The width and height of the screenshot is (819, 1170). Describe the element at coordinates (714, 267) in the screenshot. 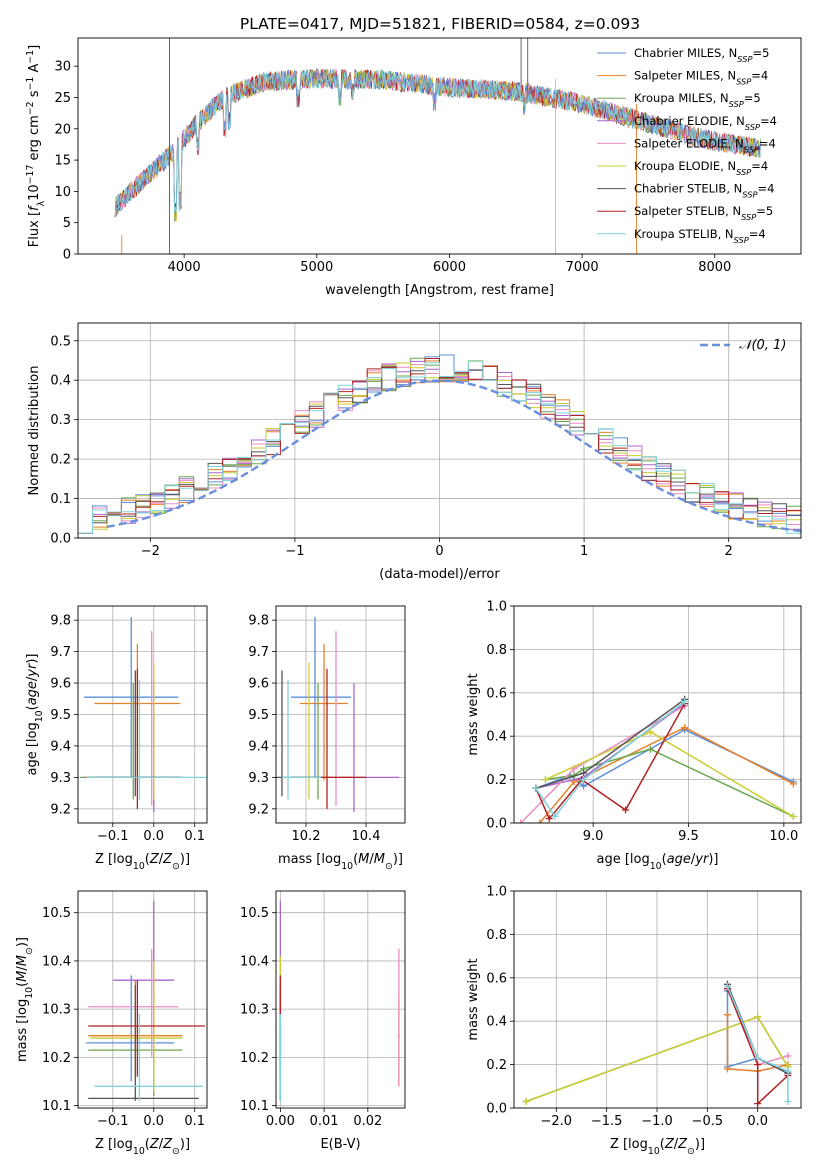

I see `x-tick-label: 8000` at that location.